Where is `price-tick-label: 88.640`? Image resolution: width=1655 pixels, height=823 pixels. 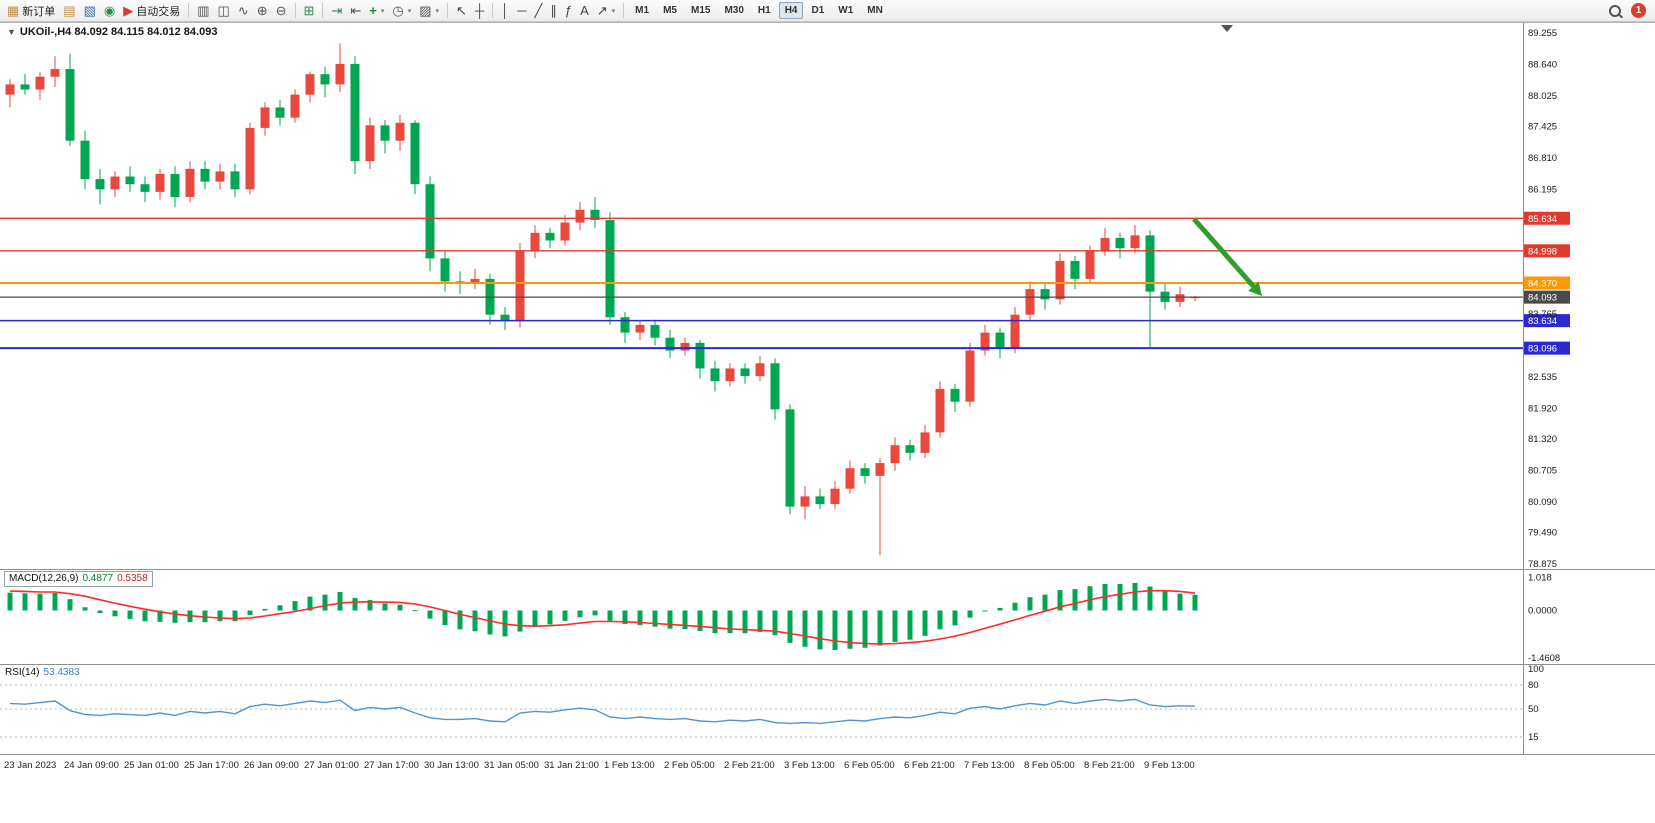
price-tick-label: 88.640 is located at coordinates (1542, 64).